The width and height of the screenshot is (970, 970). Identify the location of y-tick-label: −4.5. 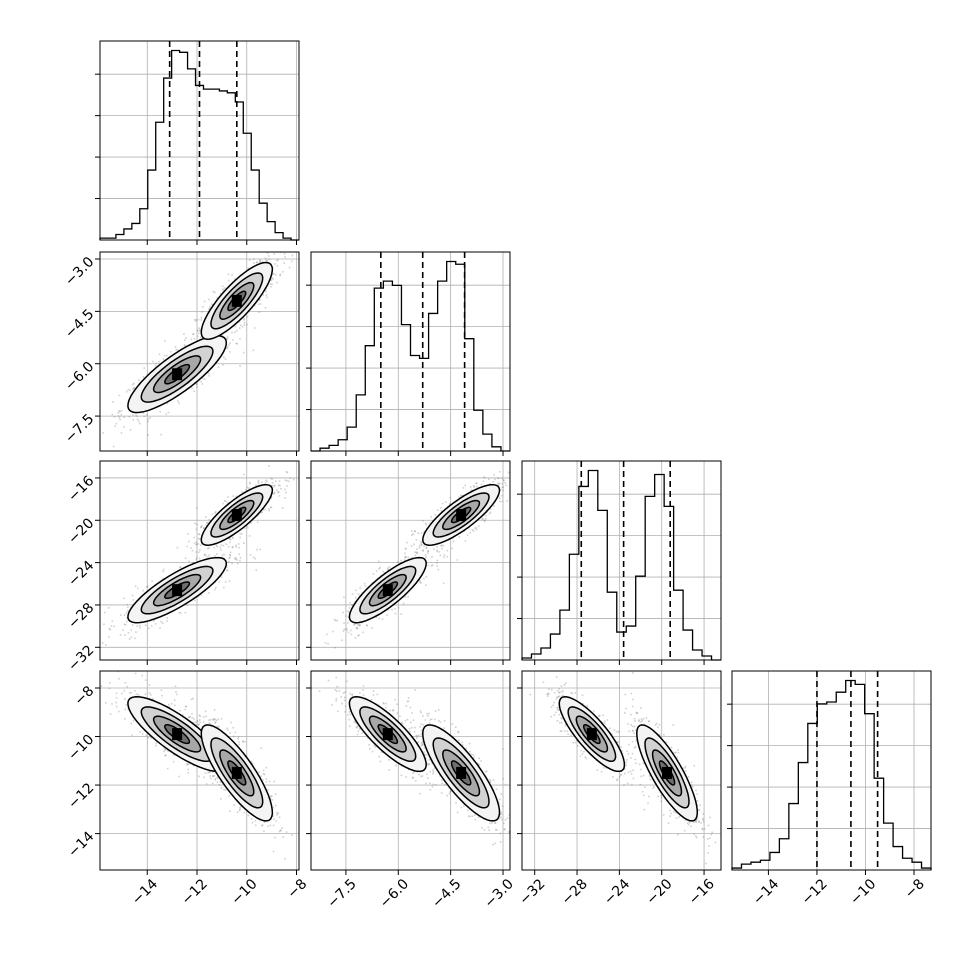
(79, 323).